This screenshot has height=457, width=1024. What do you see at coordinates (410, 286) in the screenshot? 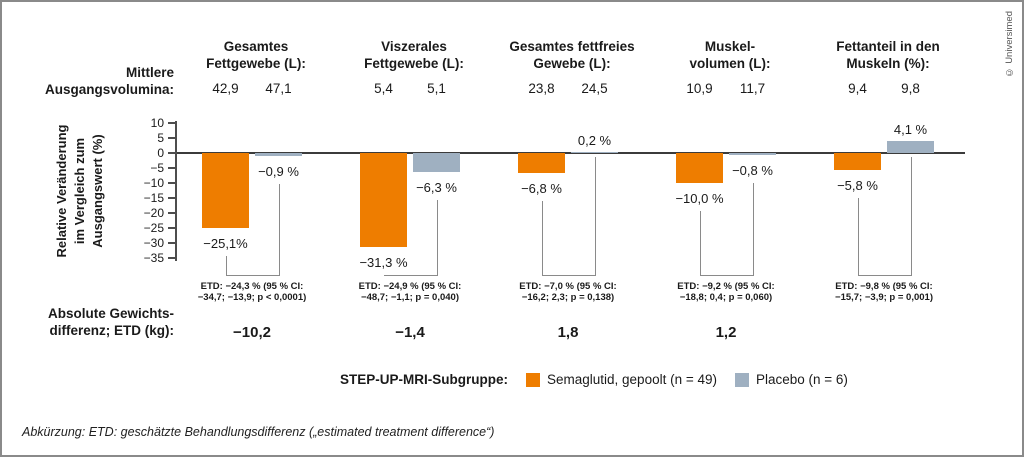
I see `etd-line1: ETD: −24,9 % (95 % CI:` at bounding box center [410, 286].